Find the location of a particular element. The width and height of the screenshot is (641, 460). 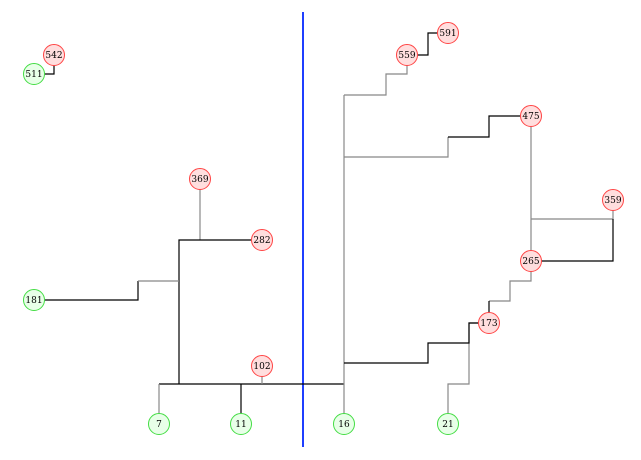

node-label: 282 is located at coordinates (261, 241).